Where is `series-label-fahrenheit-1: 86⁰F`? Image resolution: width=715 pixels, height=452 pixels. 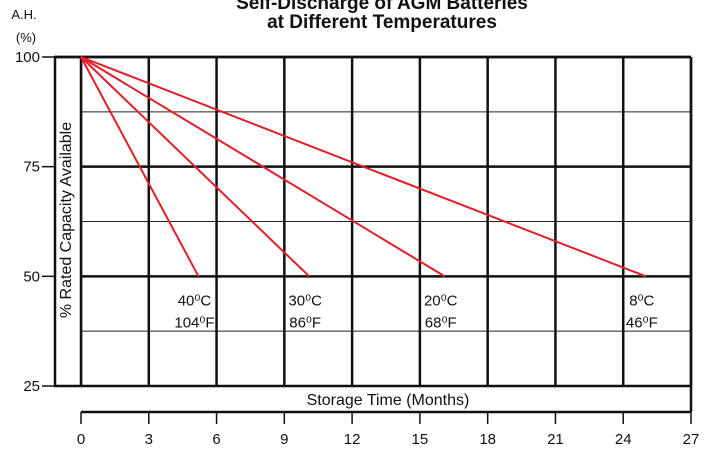
series-label-fahrenheit-1: 86⁰F is located at coordinates (305, 322).